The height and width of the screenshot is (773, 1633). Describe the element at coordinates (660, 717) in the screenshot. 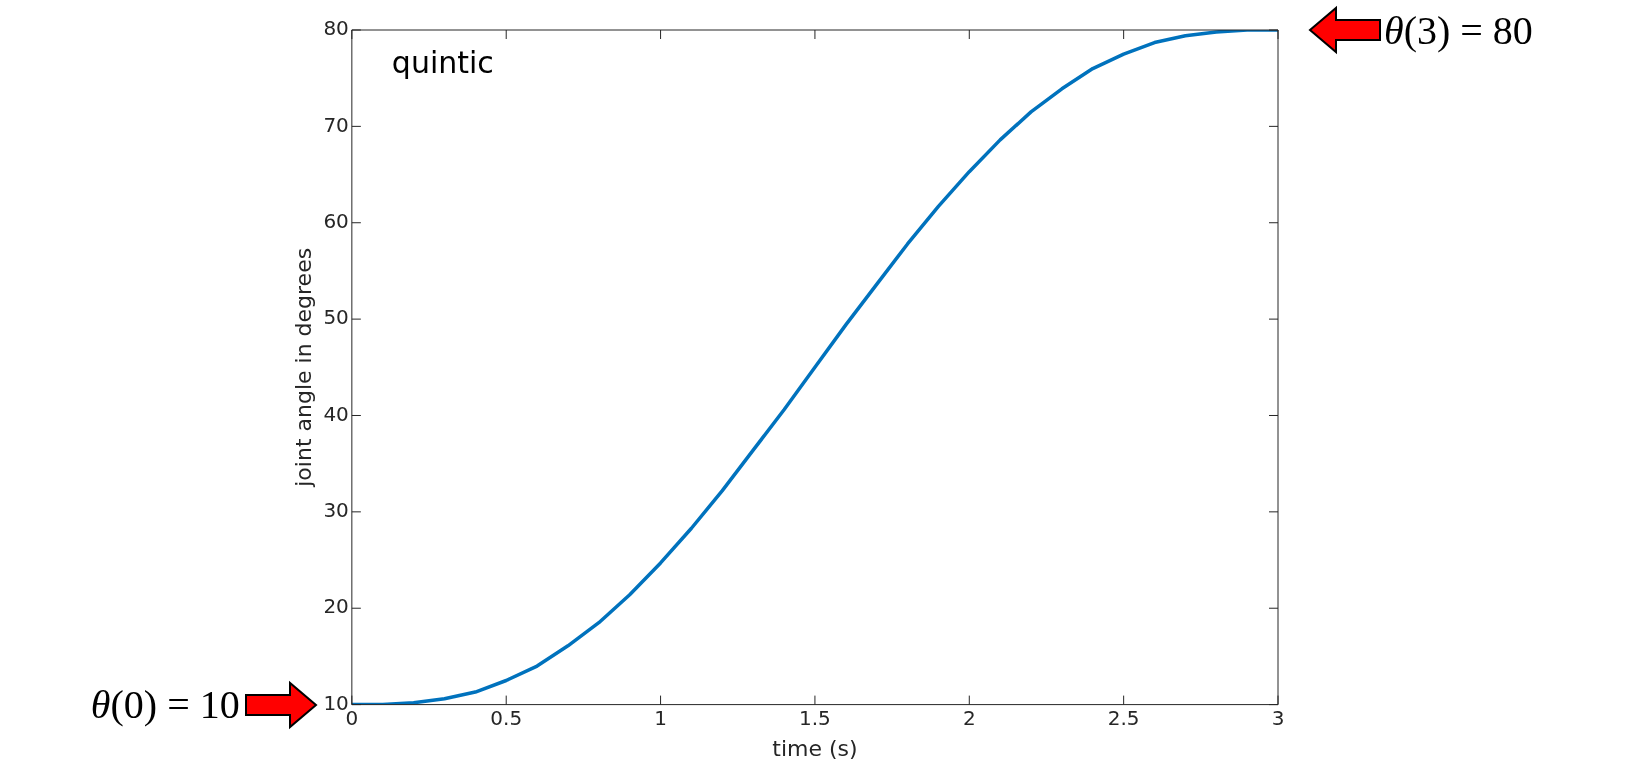

I see `x-tick-label: 1` at that location.